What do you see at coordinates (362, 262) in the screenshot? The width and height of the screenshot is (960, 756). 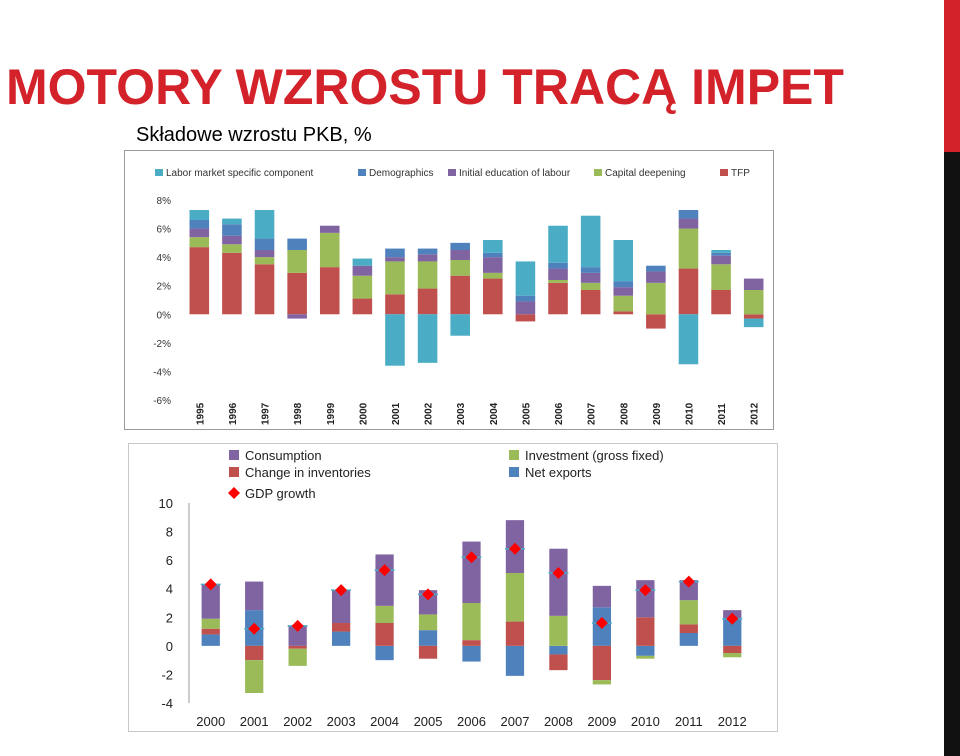 I see `bar-labor-market-specific-component-2000` at bounding box center [362, 262].